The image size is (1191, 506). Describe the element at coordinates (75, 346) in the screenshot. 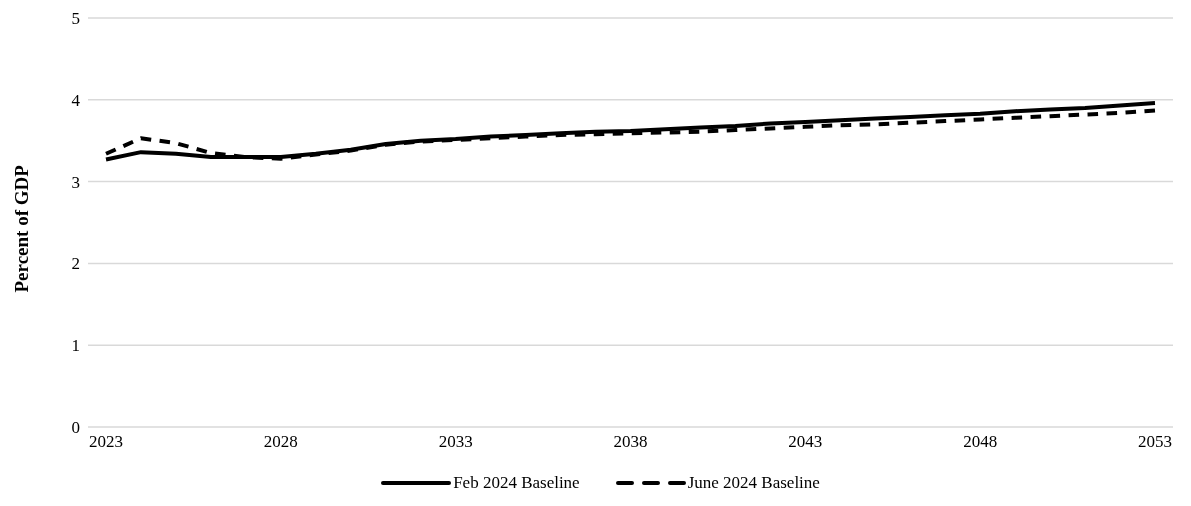

I see `y-tick-label: 1` at that location.